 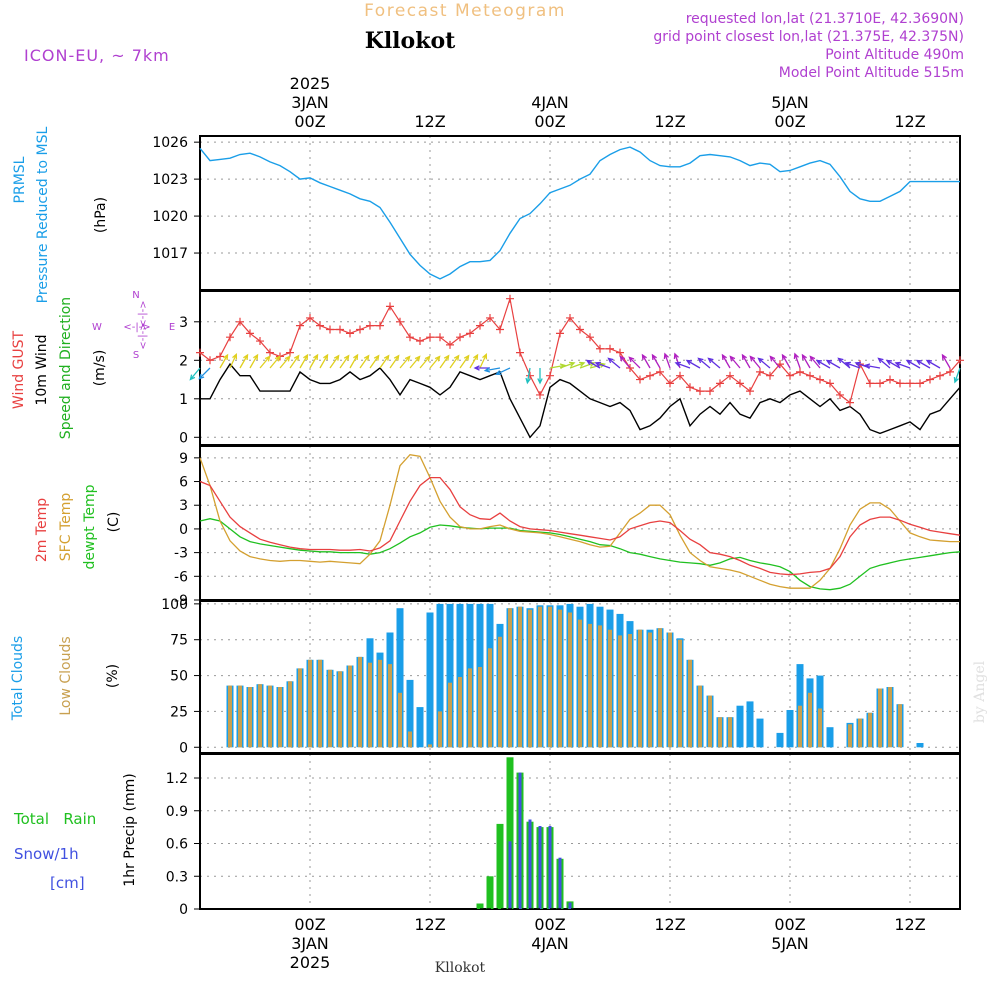 I want to click on temp-2m-label: 2m Temp, so click(x=42, y=530).